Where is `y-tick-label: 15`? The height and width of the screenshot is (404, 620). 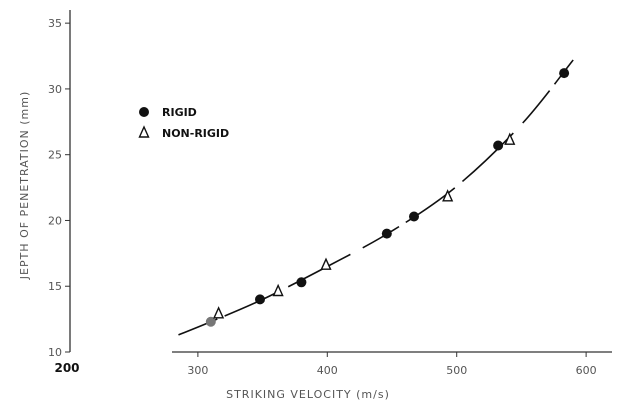 y-tick-label: 15 is located at coordinates (55, 286).